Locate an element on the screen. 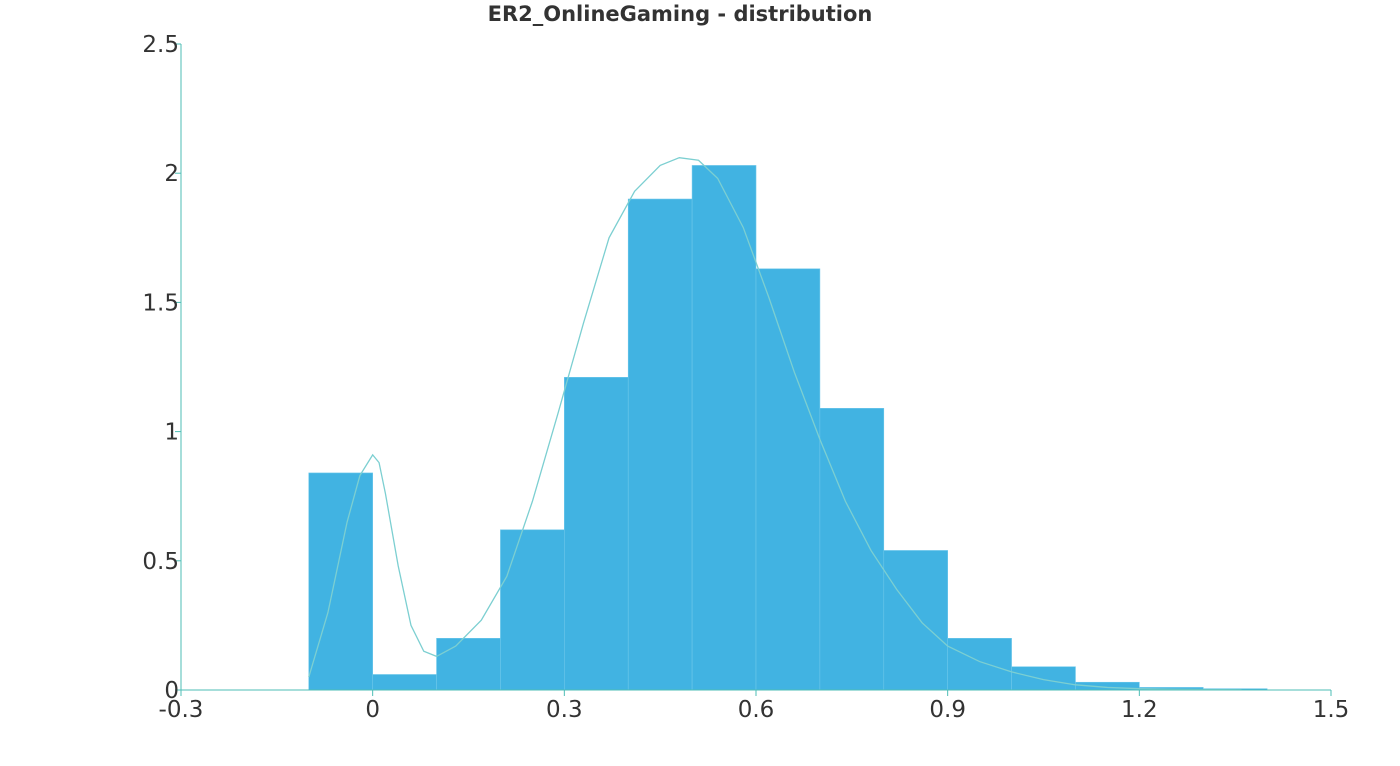 The width and height of the screenshot is (1400, 766). y-tick-label: 1 is located at coordinates (171, 433).